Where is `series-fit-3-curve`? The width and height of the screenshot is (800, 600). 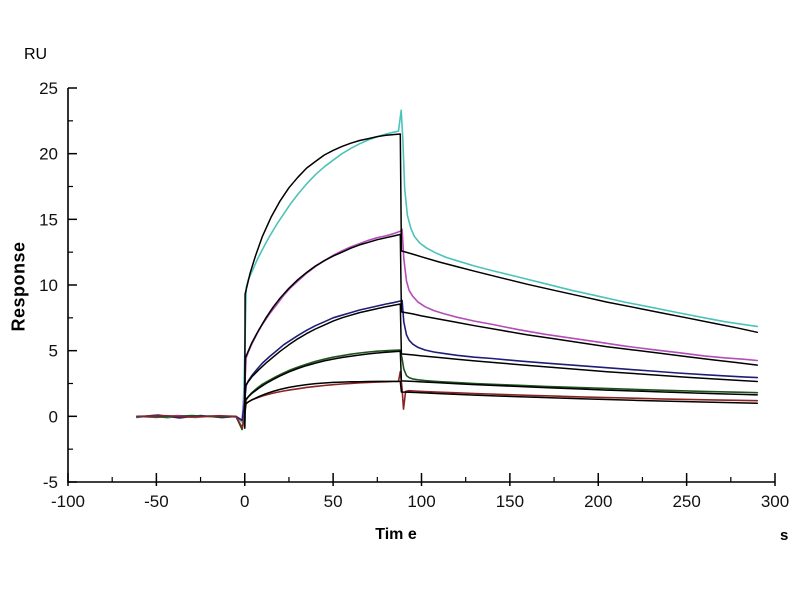 series-fit-3-curve is located at coordinates (501, 362).